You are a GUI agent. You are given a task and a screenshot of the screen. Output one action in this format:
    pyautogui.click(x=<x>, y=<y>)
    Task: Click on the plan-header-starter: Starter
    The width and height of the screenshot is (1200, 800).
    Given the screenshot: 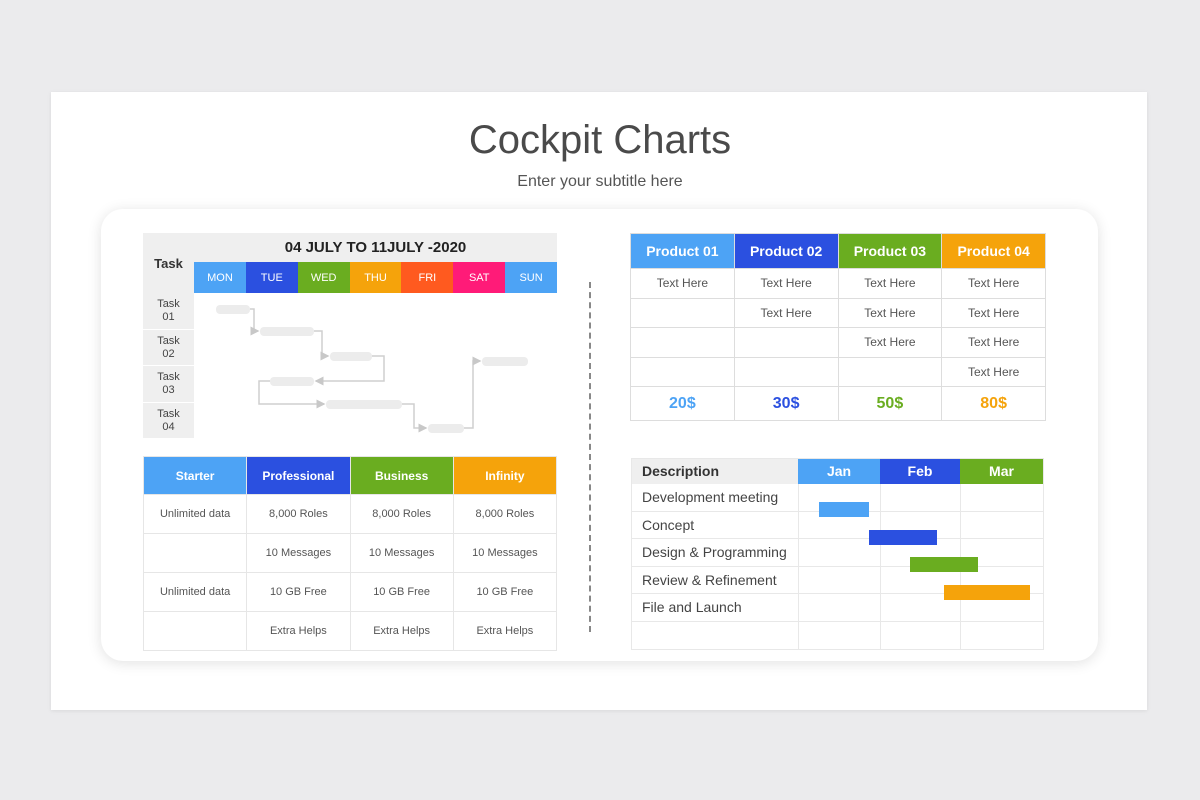 What is the action you would take?
    pyautogui.click(x=195, y=475)
    